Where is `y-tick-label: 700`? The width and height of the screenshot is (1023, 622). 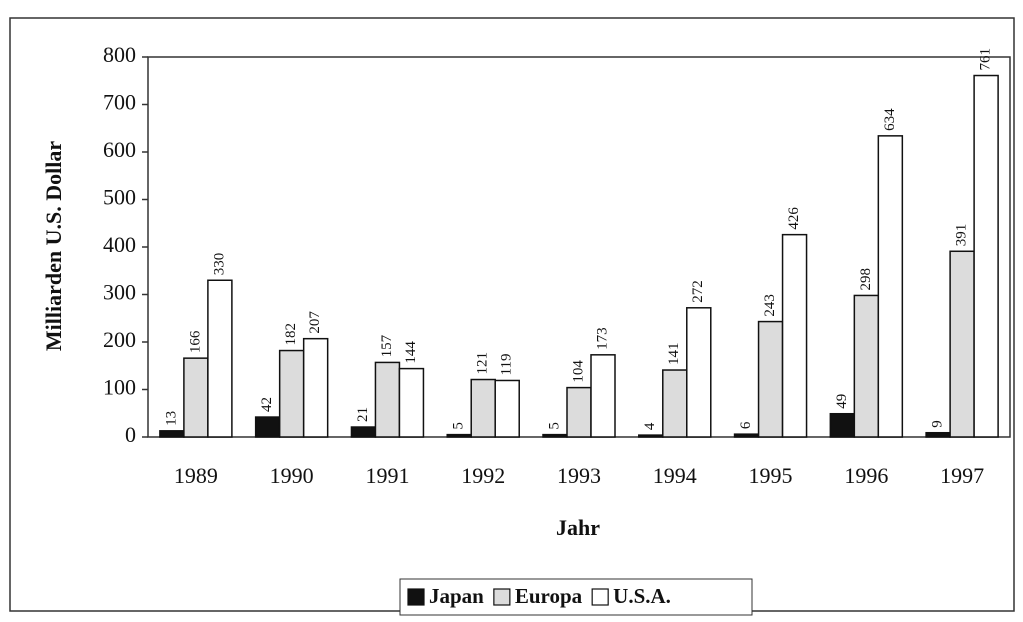
y-tick-label: 700 is located at coordinates (119, 102).